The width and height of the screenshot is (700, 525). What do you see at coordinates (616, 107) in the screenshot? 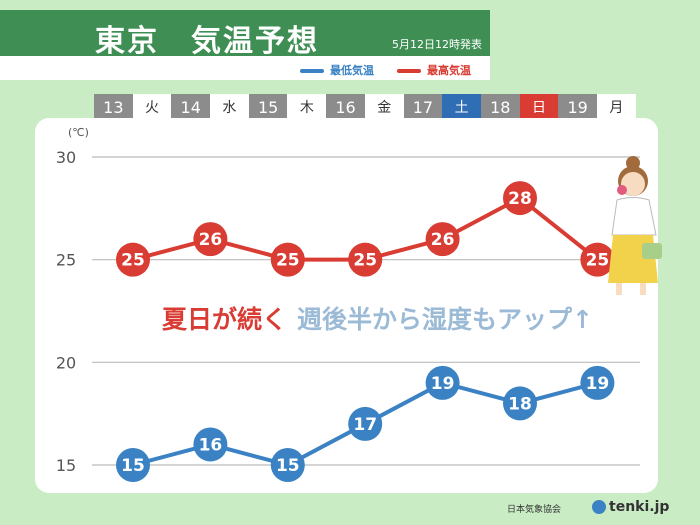
I see `day-of-week: 月` at bounding box center [616, 107].